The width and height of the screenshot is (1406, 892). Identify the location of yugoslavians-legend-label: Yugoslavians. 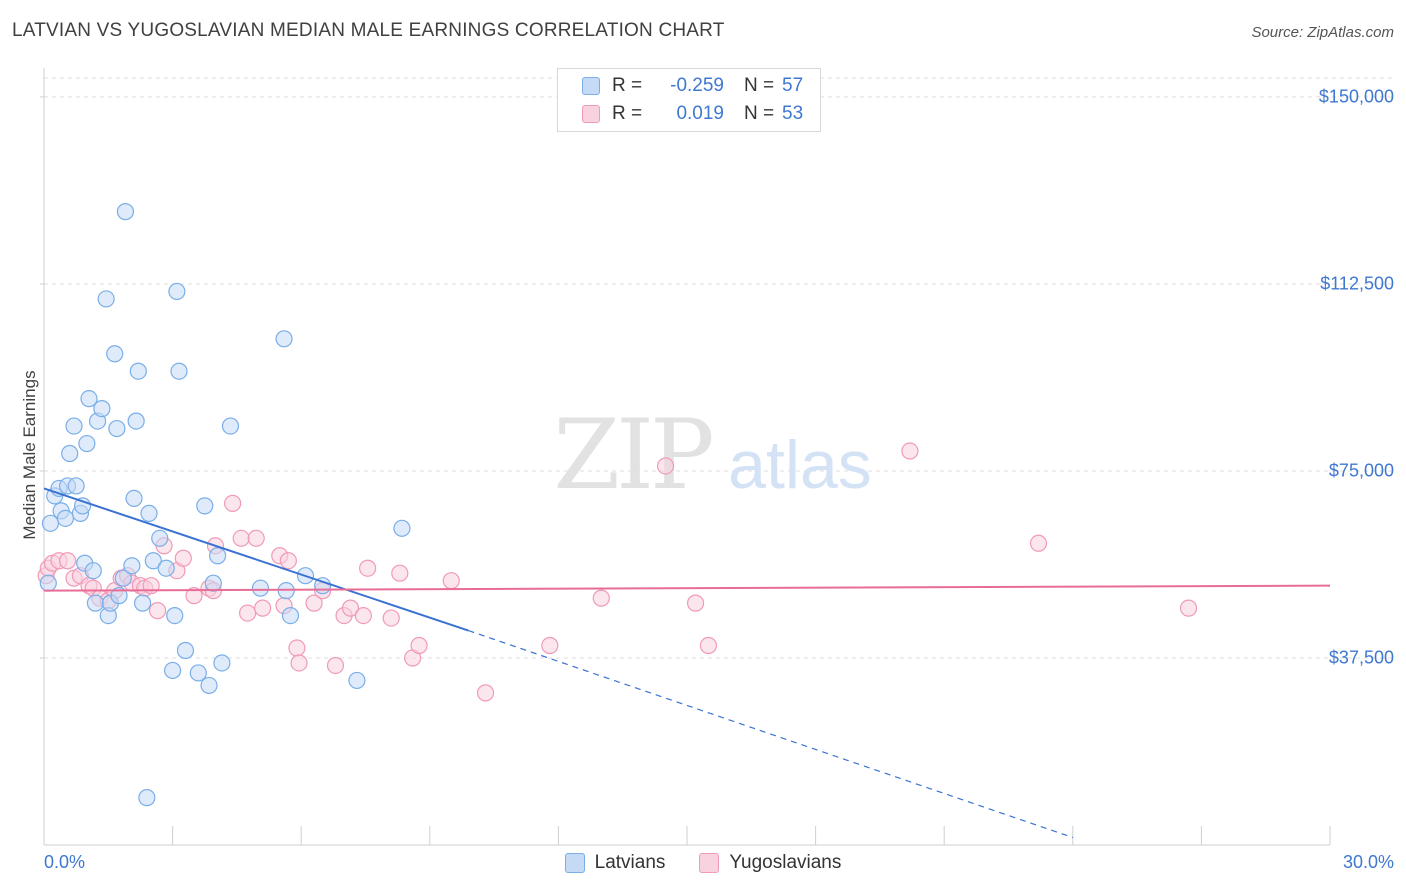
(785, 862).